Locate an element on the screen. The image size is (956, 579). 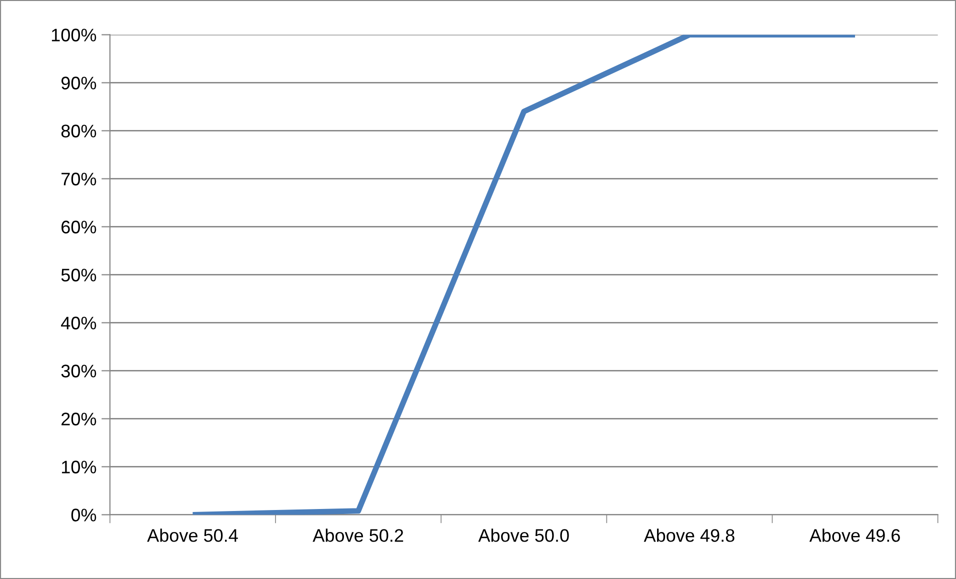
x-tick-label: Above 49.6 is located at coordinates (854, 535).